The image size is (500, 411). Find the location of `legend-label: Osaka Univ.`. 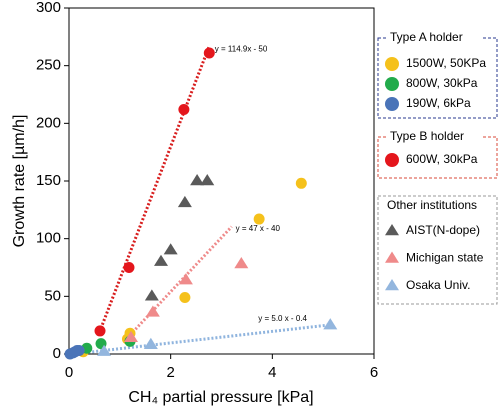

legend-label: Osaka Univ. is located at coordinates (438, 285).